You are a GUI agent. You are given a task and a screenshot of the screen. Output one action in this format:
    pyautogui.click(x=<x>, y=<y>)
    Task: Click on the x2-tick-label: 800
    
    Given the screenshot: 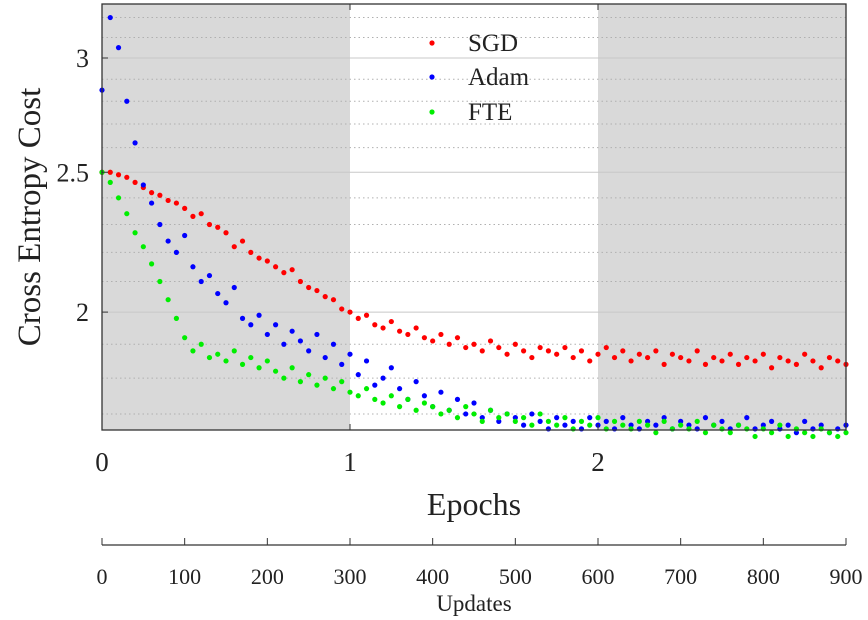 What is the action you would take?
    pyautogui.click(x=763, y=576)
    